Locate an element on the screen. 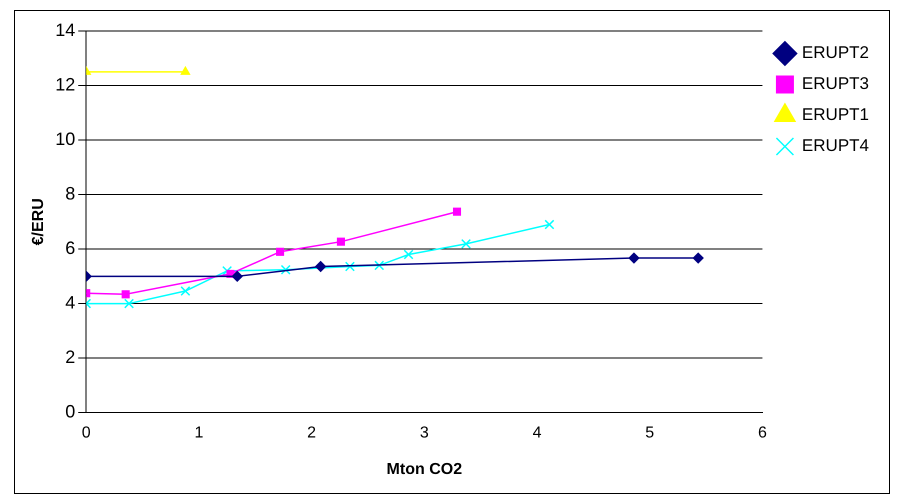  y-tick-label: 6 is located at coordinates (70, 248).